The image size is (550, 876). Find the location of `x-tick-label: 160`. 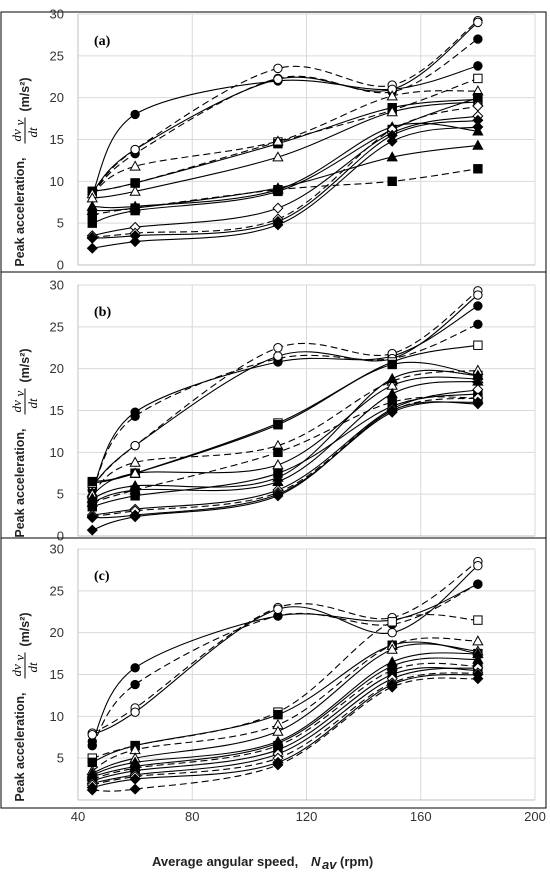

x-tick-label: 160 is located at coordinates (421, 816).